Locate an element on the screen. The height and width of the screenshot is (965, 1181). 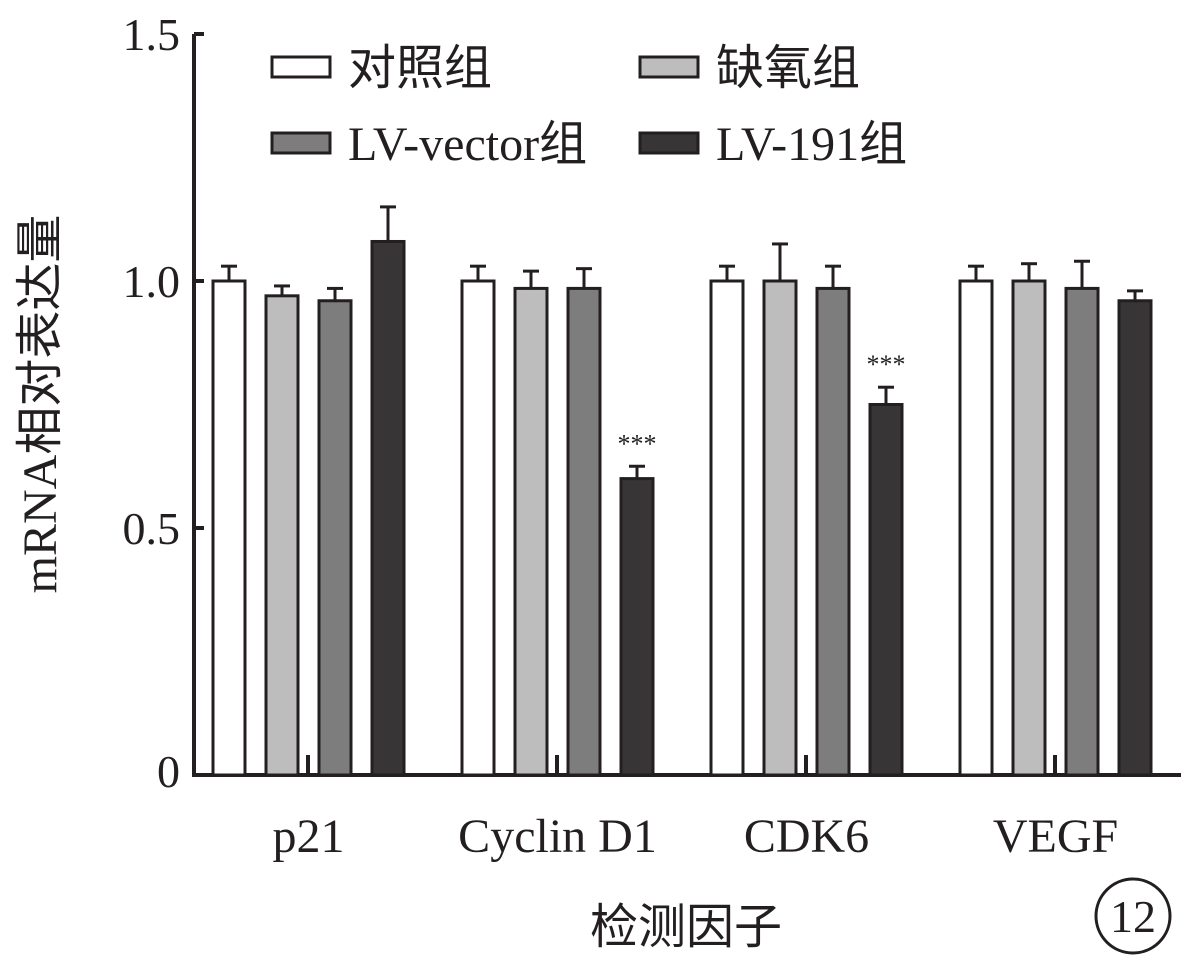
x-axis-title: 检测因子 is located at coordinates (686, 927).